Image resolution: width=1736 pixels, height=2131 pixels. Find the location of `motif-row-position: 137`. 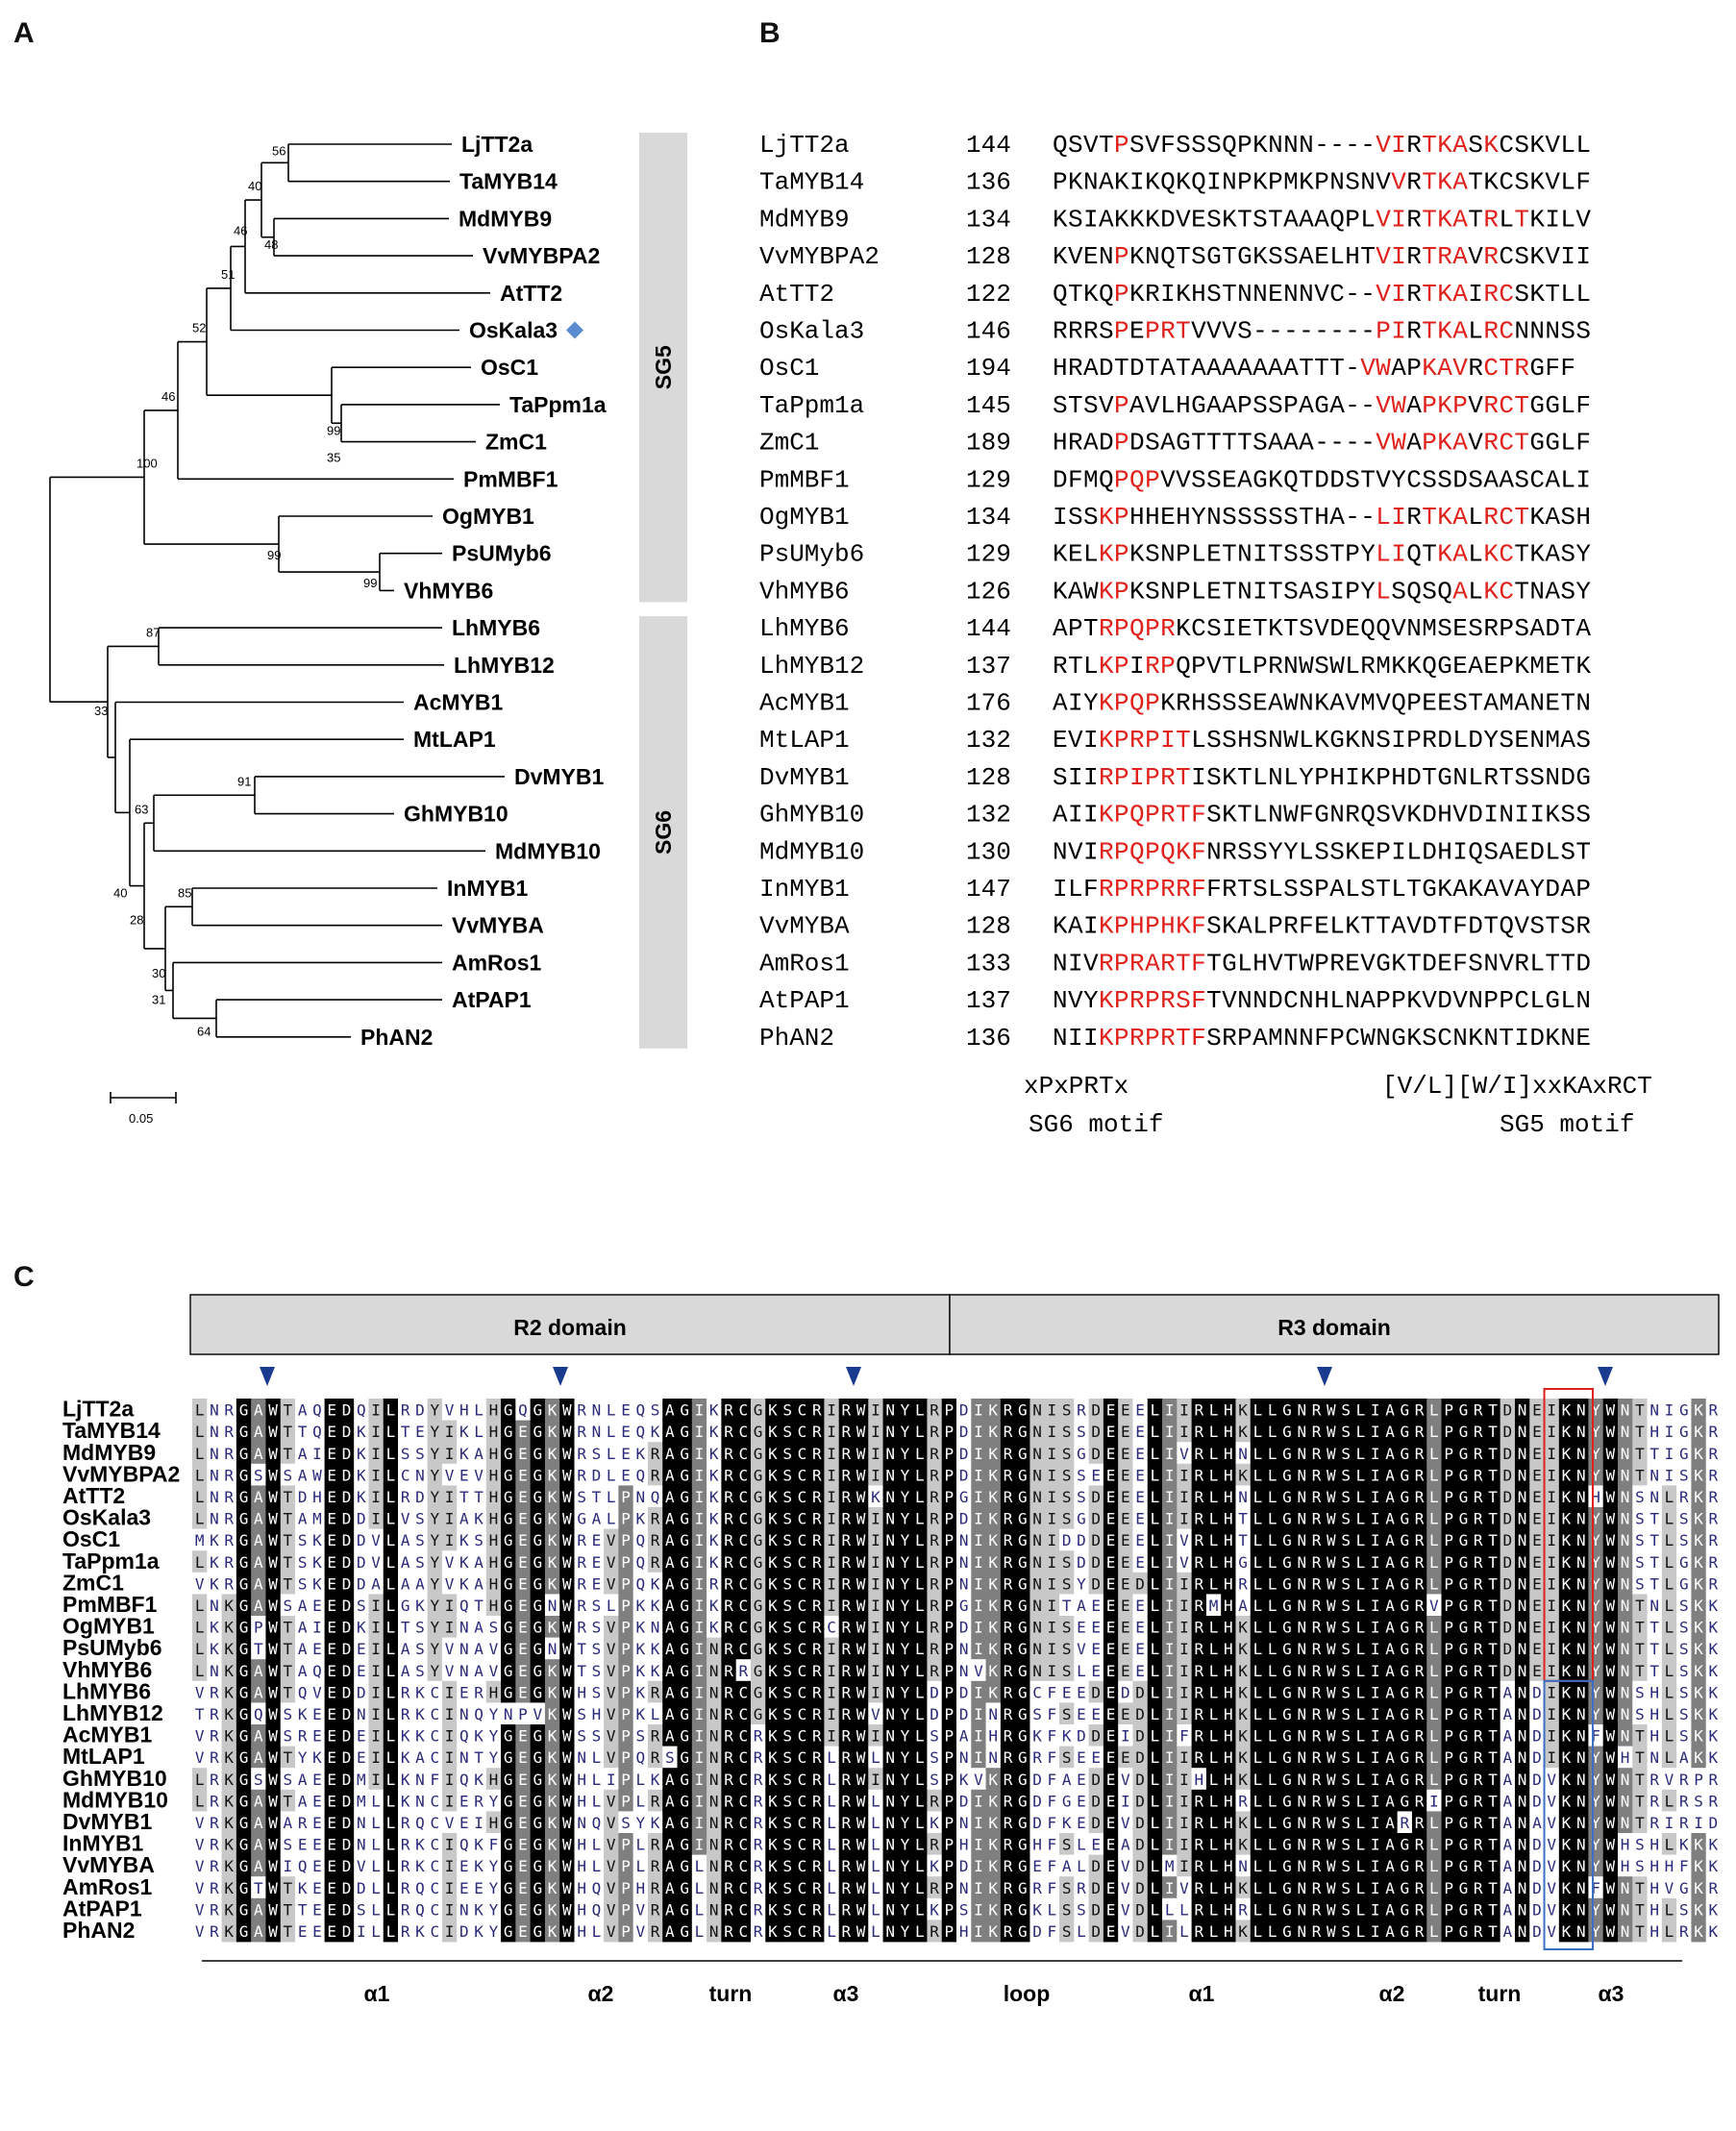

motif-row-position: 137 is located at coordinates (989, 1000).